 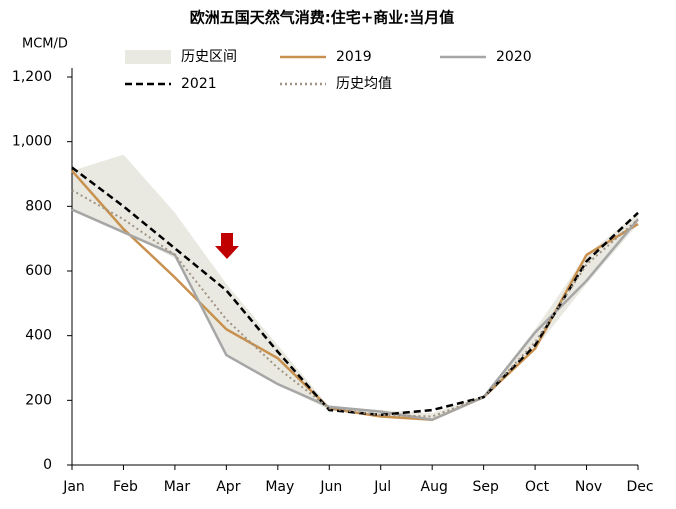 What do you see at coordinates (514, 57) in the screenshot?
I see `legend-label: 2020` at bounding box center [514, 57].